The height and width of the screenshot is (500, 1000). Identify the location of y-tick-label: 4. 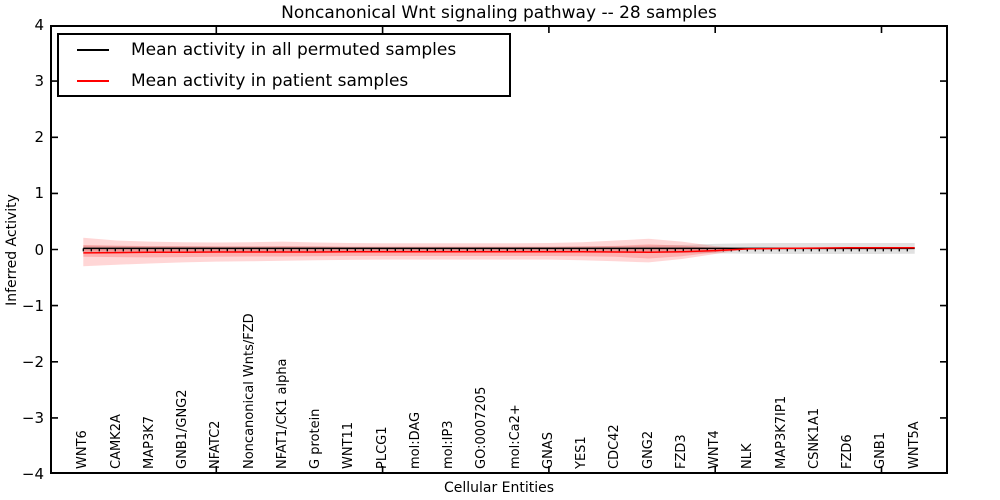
(39, 25).